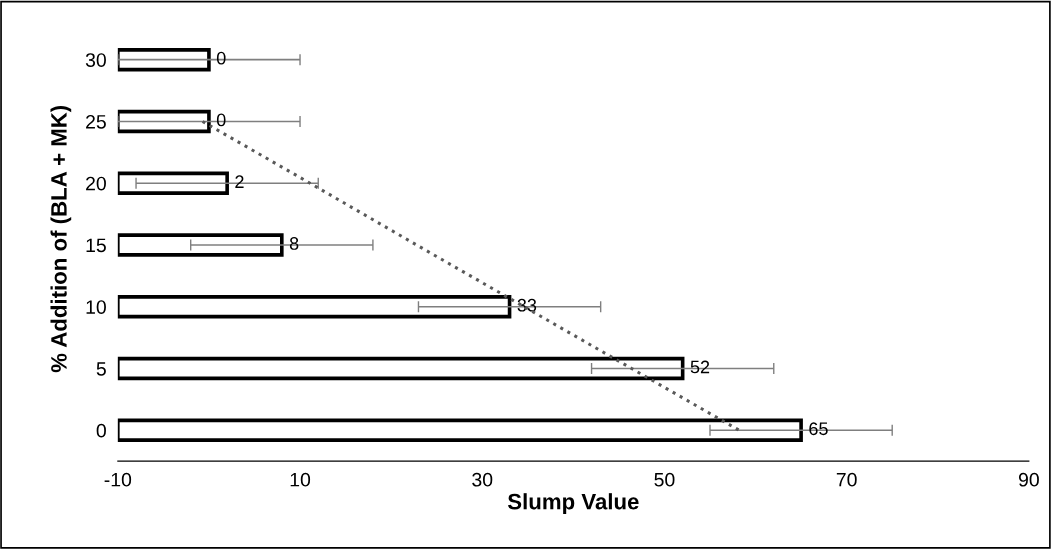 The width and height of the screenshot is (1052, 549). Describe the element at coordinates (294, 243) in the screenshot. I see `data-label: 8` at that location.